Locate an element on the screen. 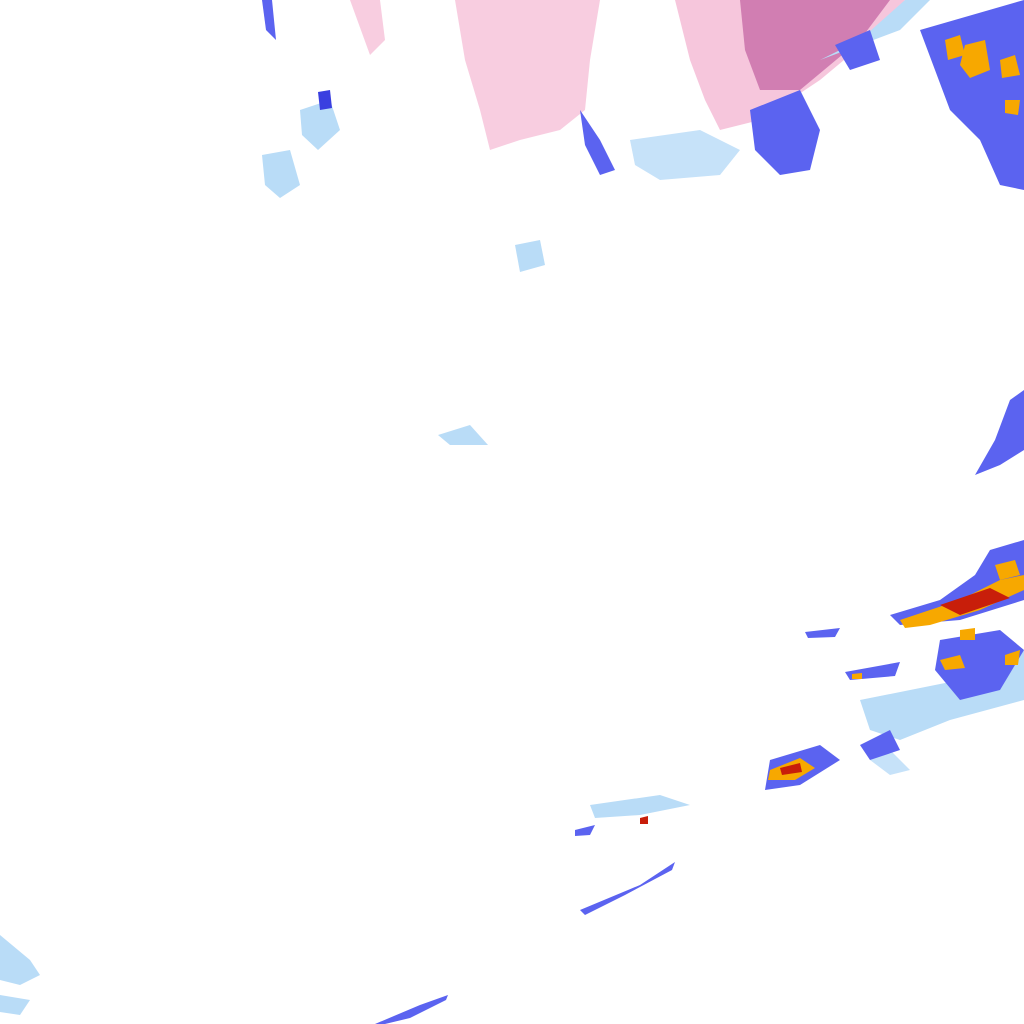  snow-area-north is located at coordinates (627, 75).